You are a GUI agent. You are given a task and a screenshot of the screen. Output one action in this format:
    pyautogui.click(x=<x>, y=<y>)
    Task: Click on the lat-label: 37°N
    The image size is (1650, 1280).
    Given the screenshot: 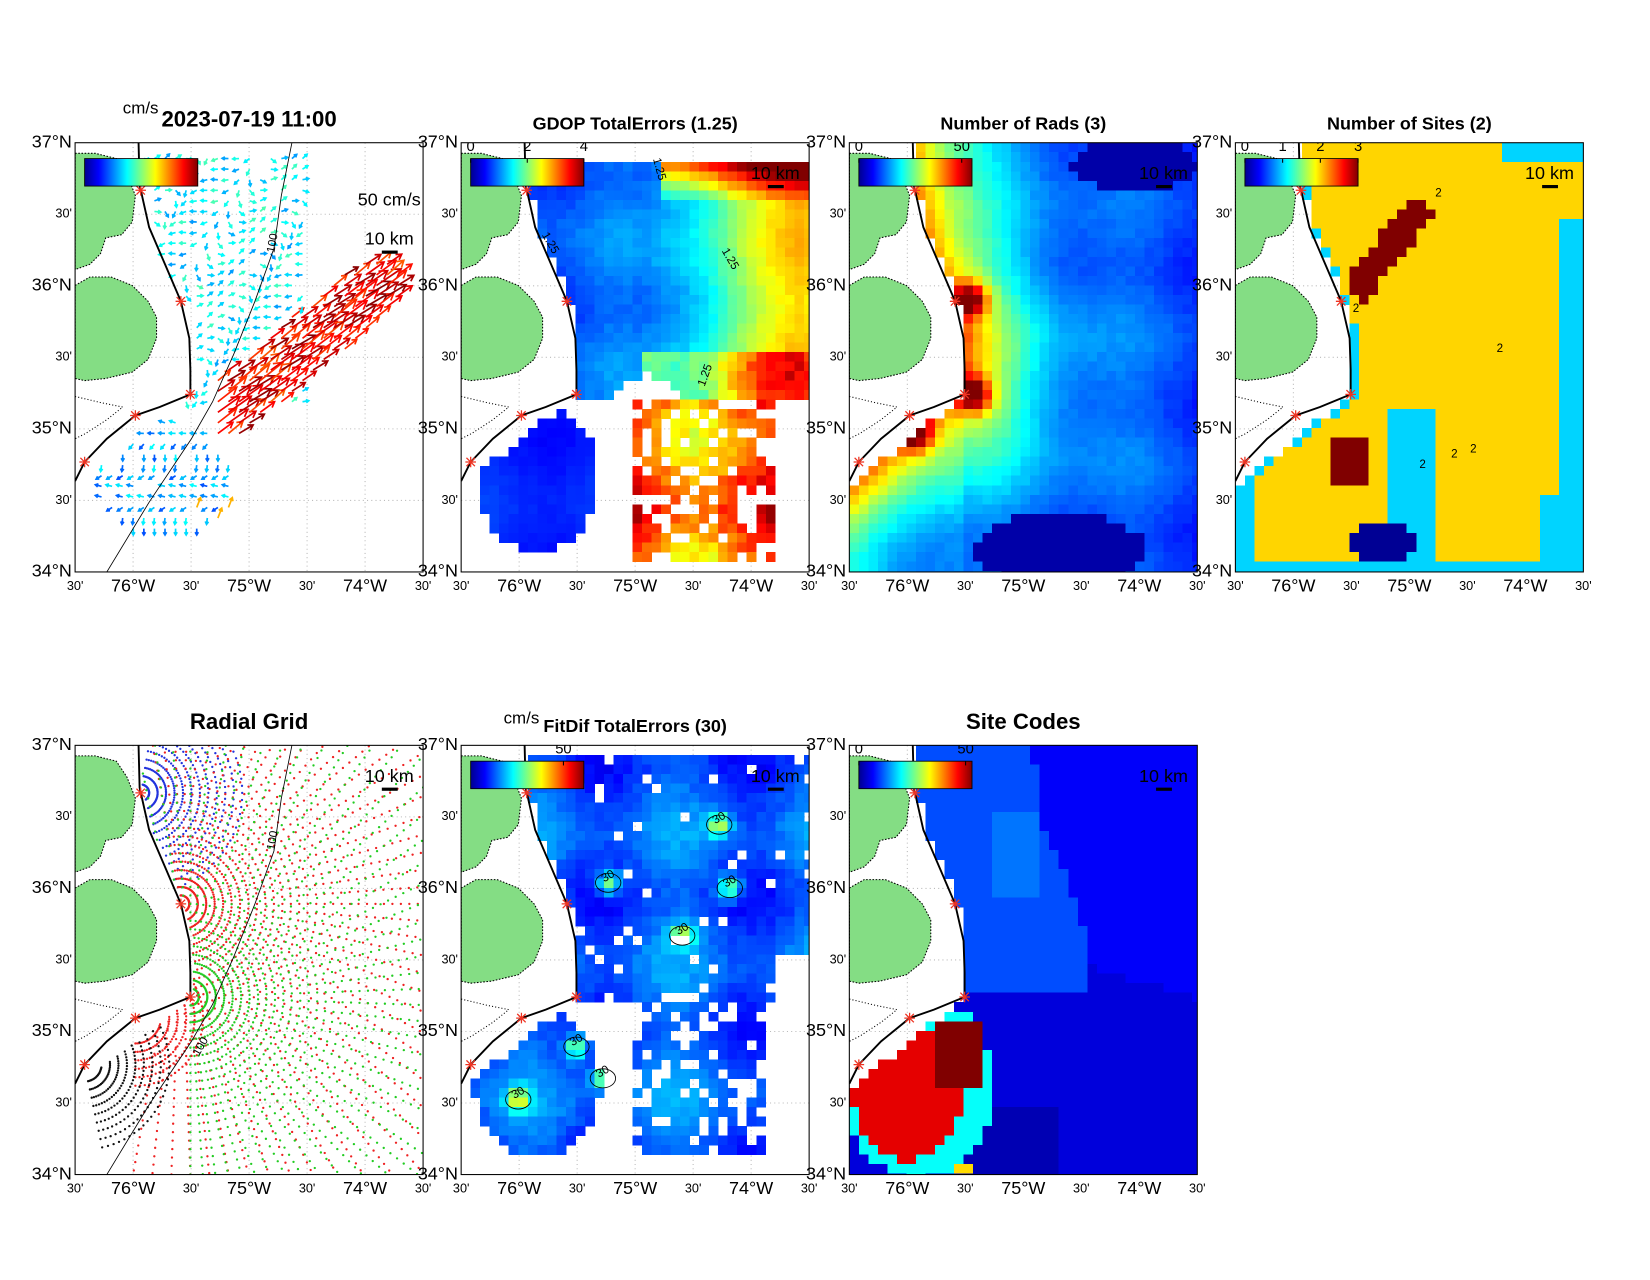 What is the action you would take?
    pyautogui.click(x=52, y=141)
    